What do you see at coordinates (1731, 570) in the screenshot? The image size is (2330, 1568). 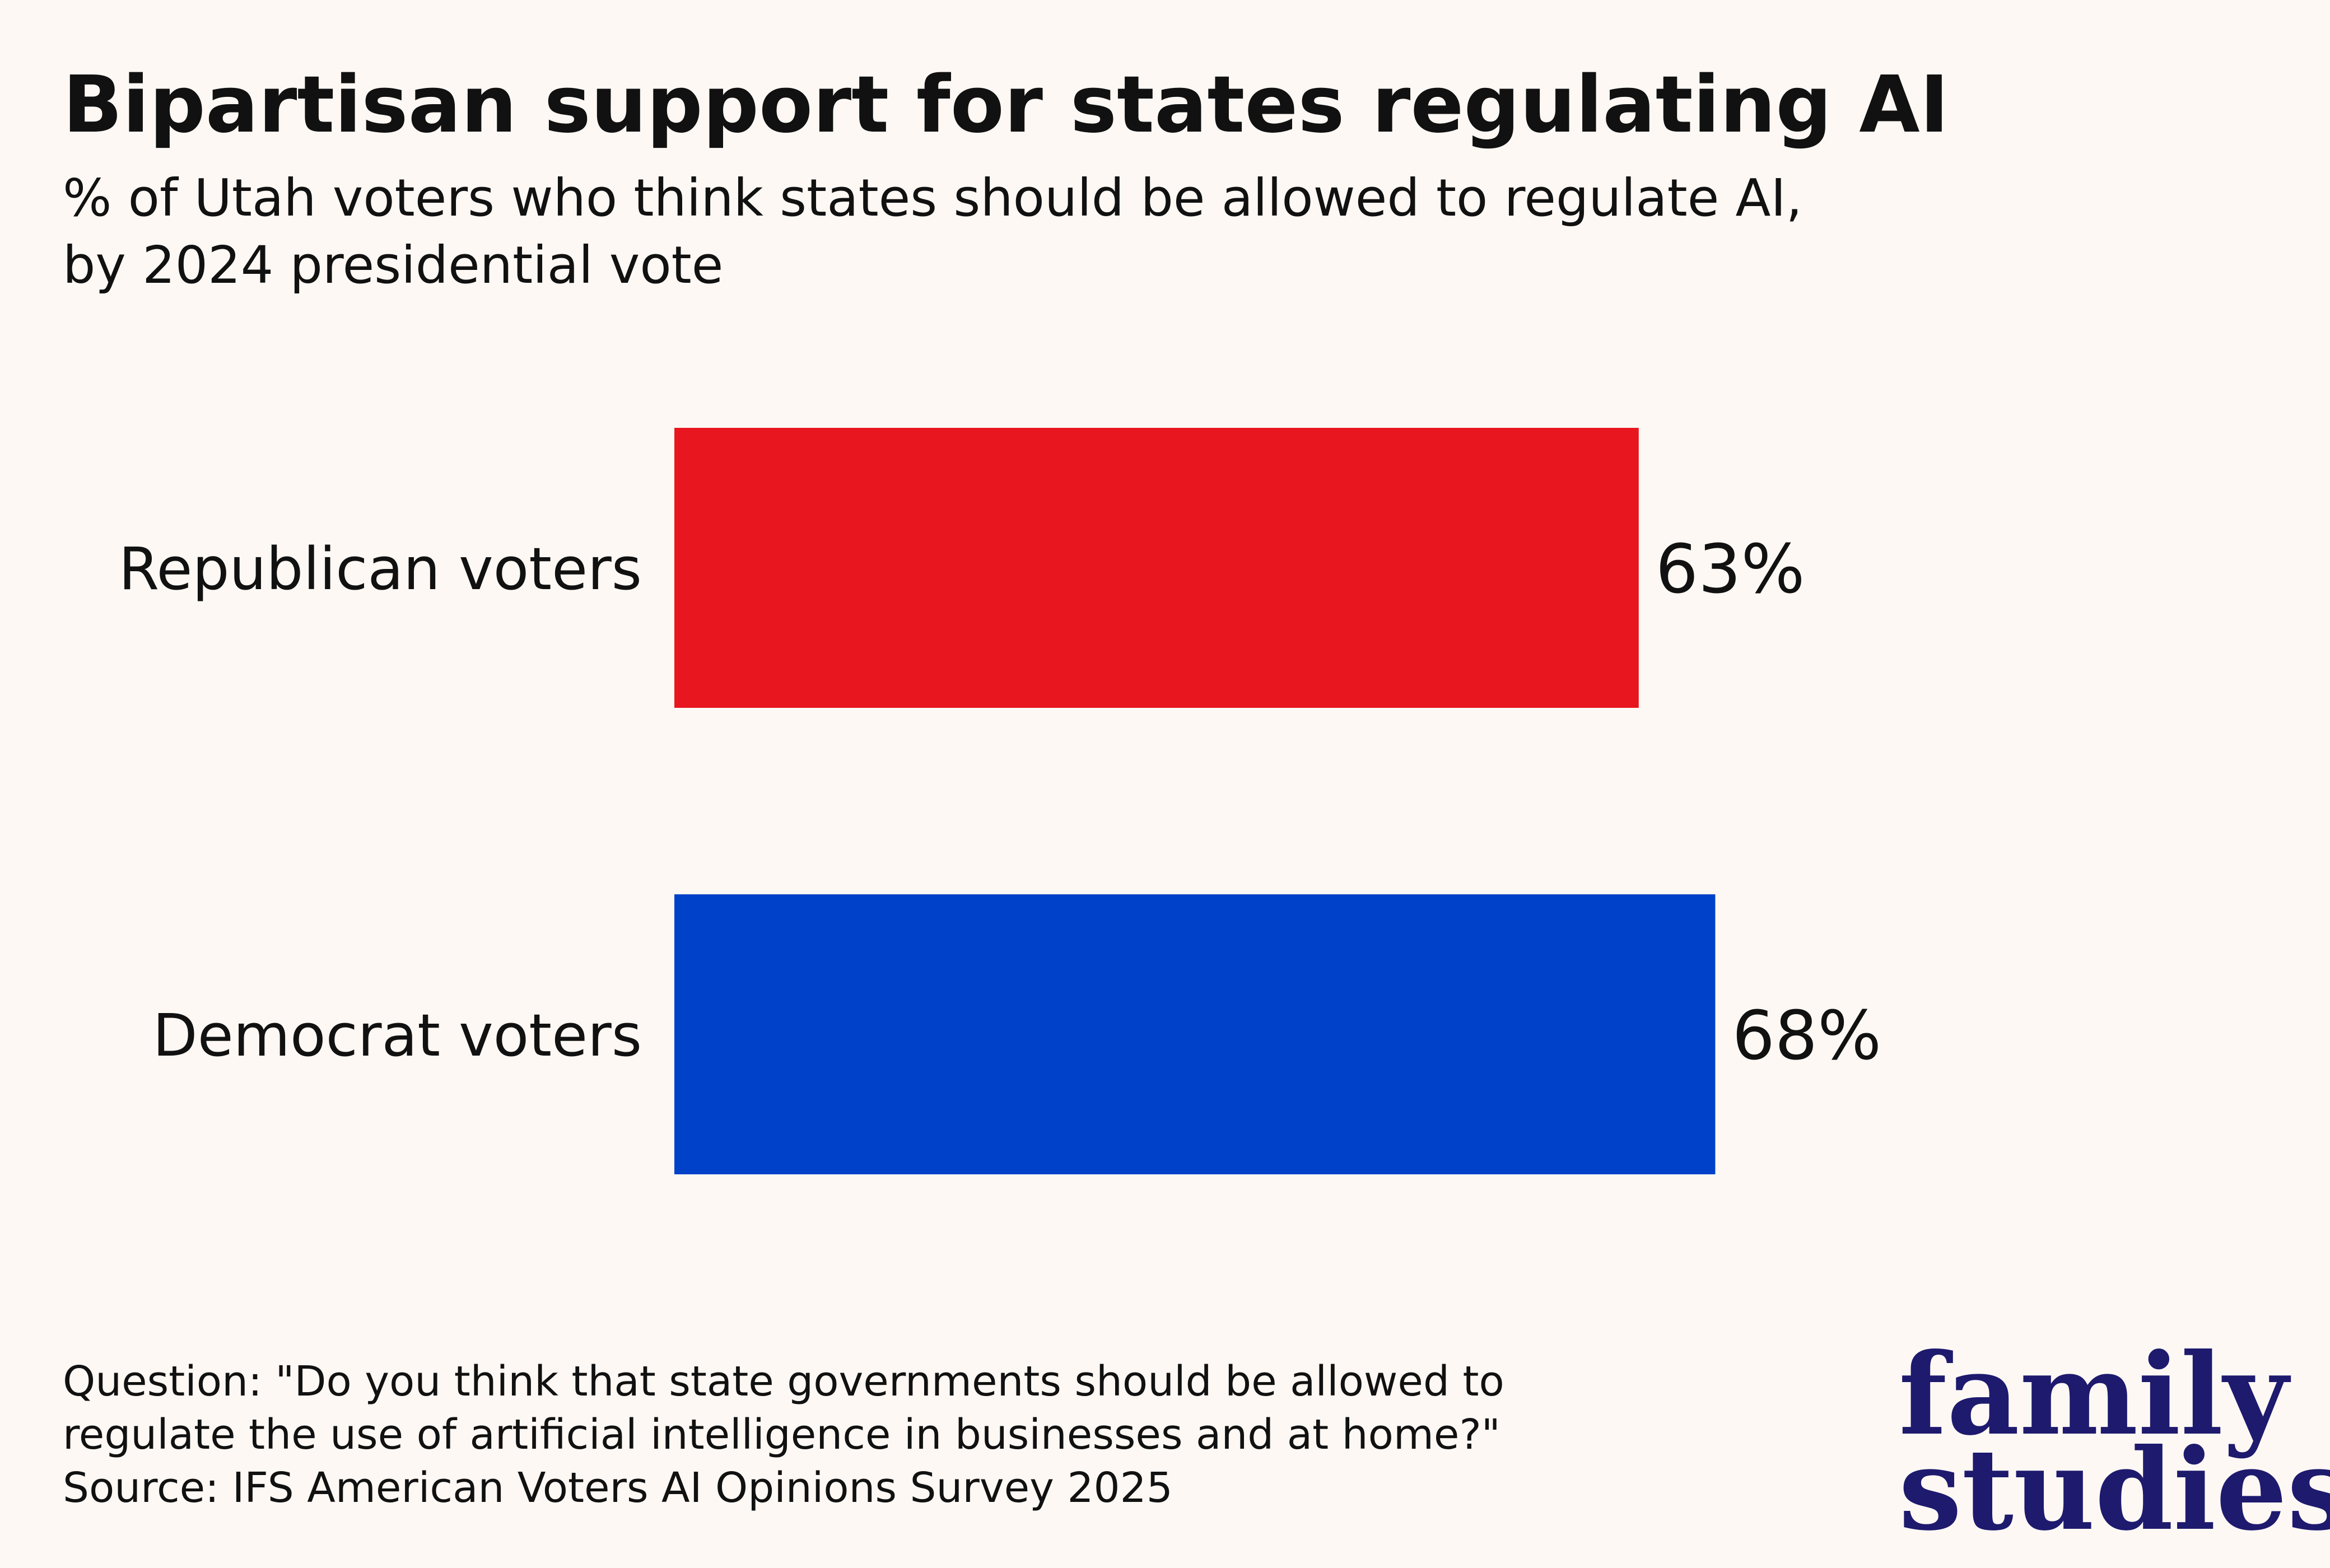 I see `value-label: 63%` at bounding box center [1731, 570].